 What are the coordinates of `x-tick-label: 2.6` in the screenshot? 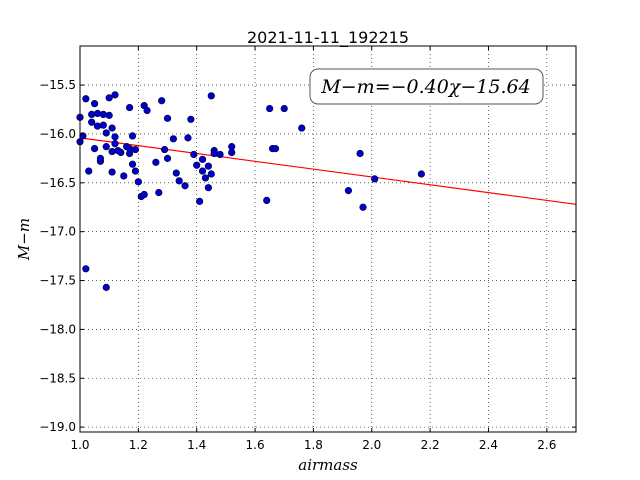 It's located at (546, 445).